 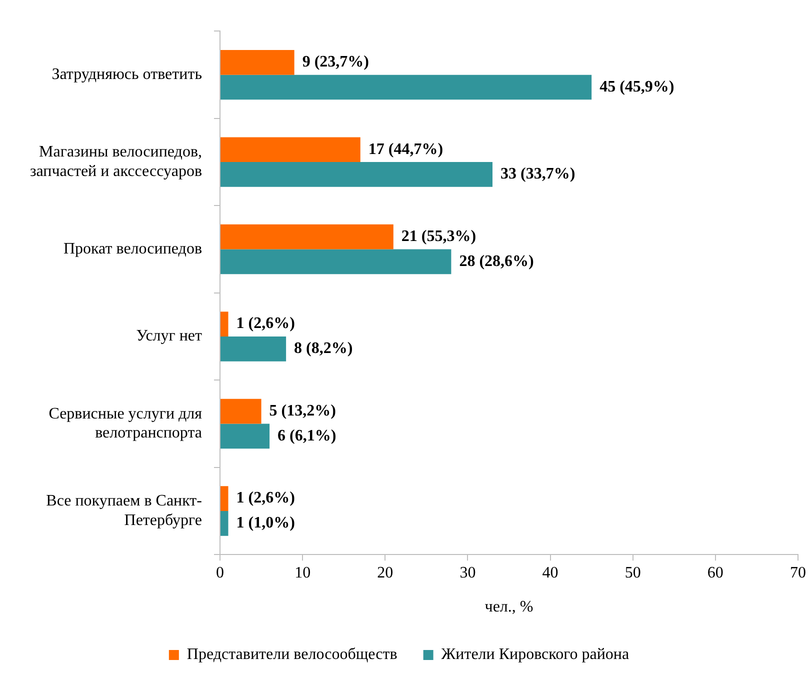 I want to click on x-tick-label: 10, so click(x=302, y=573).